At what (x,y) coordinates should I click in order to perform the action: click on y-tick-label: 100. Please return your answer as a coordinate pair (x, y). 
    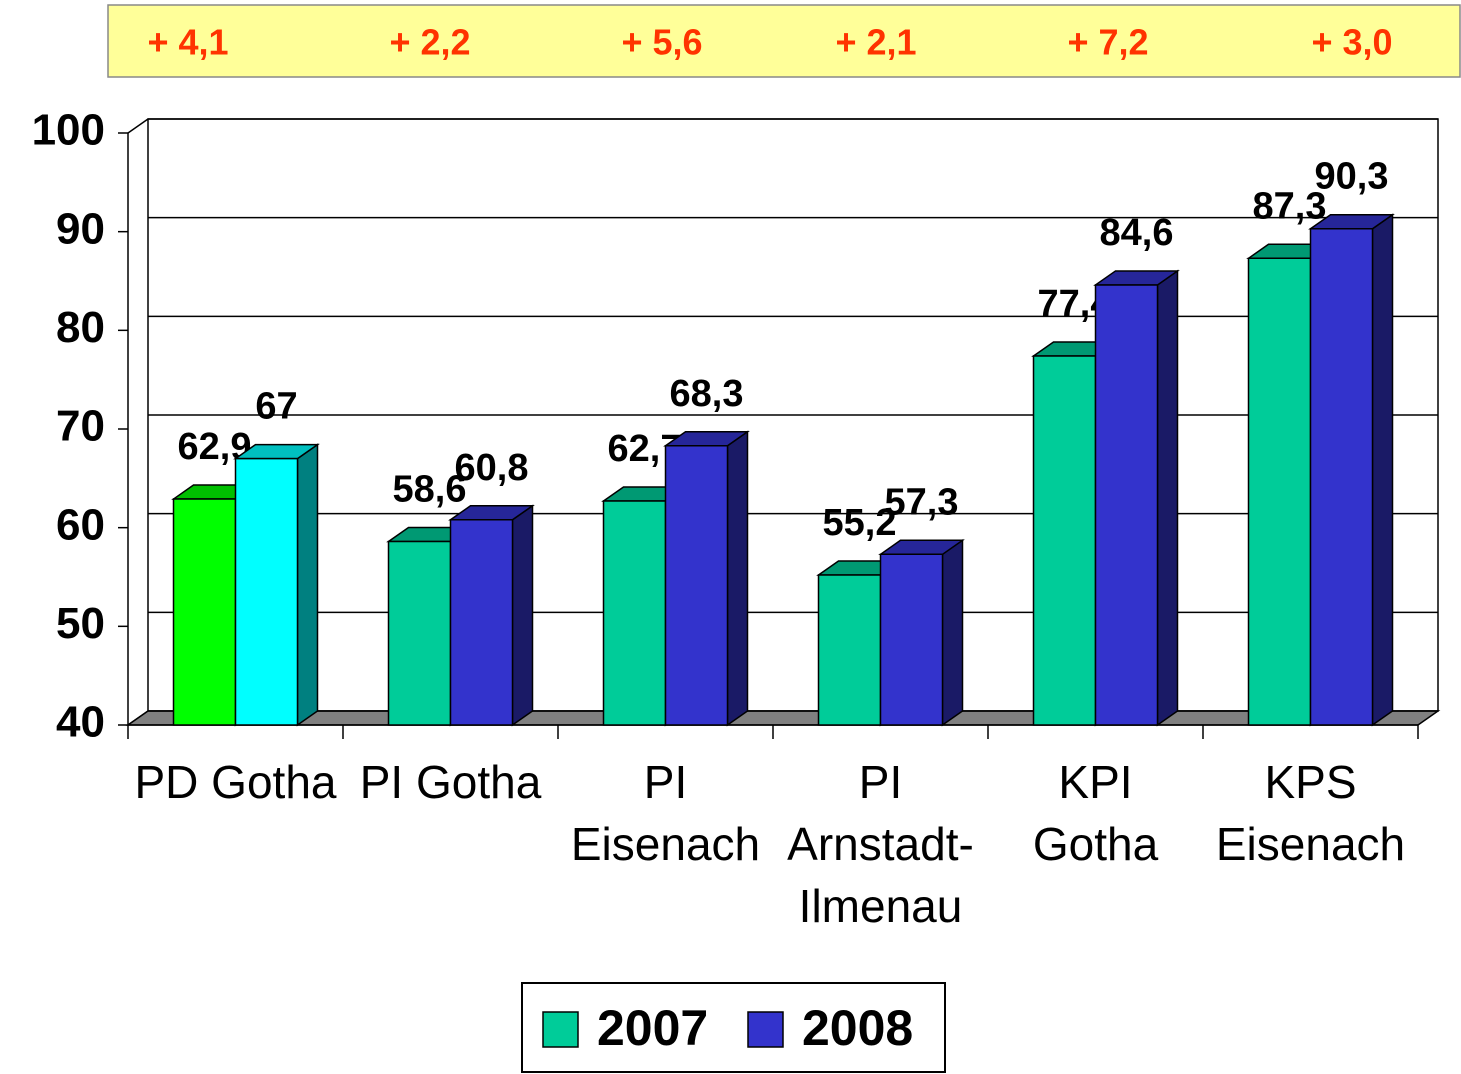
    Looking at the image, I should click on (68, 130).